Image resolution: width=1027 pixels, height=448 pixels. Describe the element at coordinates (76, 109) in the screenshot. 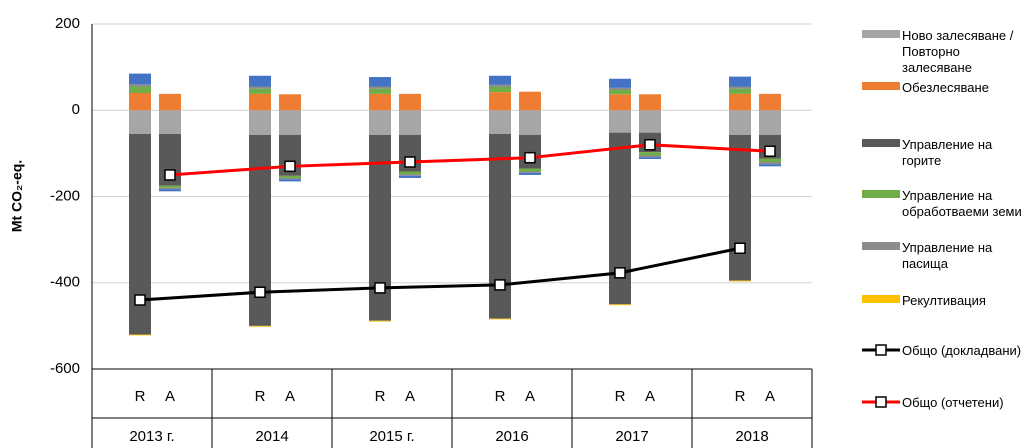

I see `y-tick-label: 0` at that location.